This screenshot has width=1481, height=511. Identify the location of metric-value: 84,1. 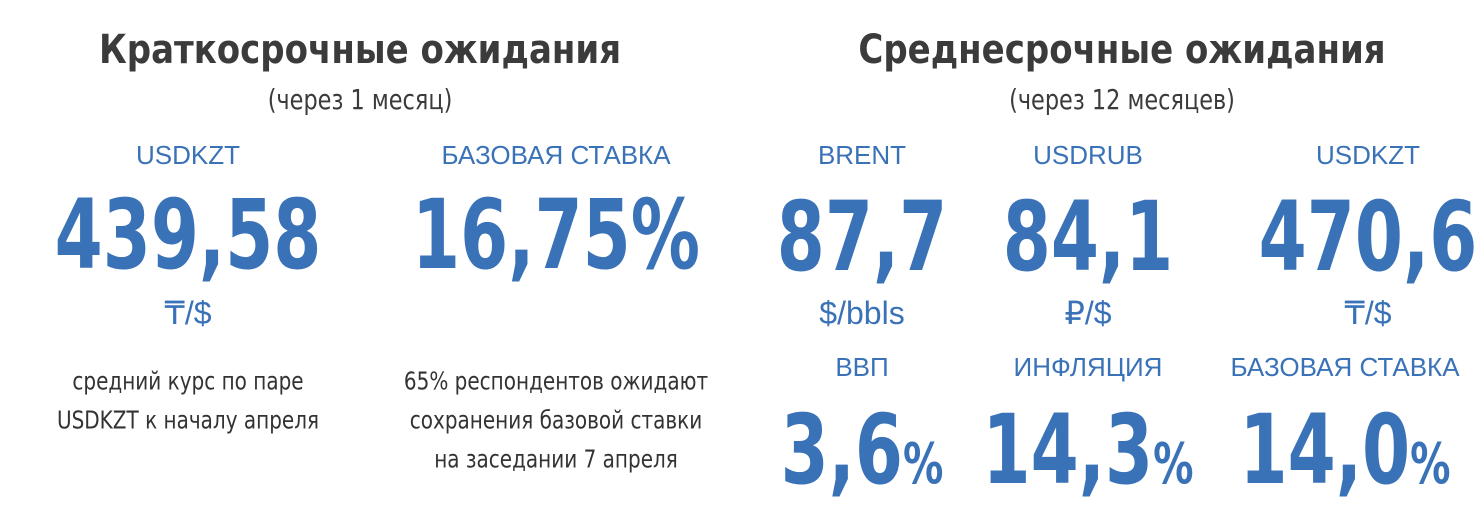
(1088, 237).